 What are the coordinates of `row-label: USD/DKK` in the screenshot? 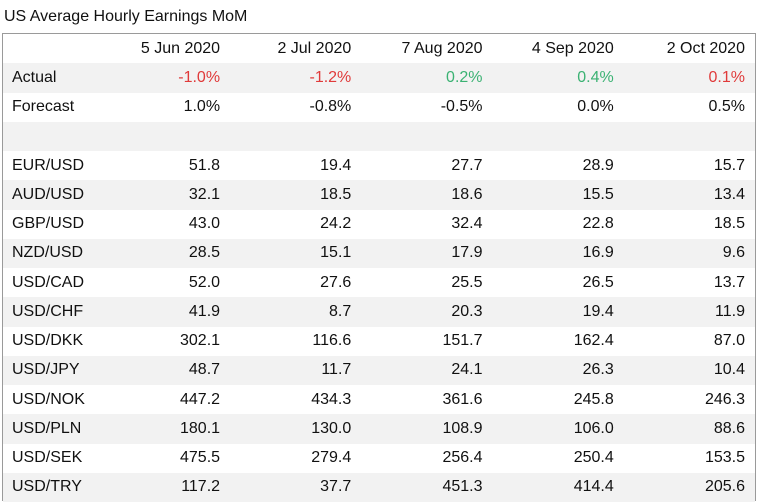 It's located at (48, 341).